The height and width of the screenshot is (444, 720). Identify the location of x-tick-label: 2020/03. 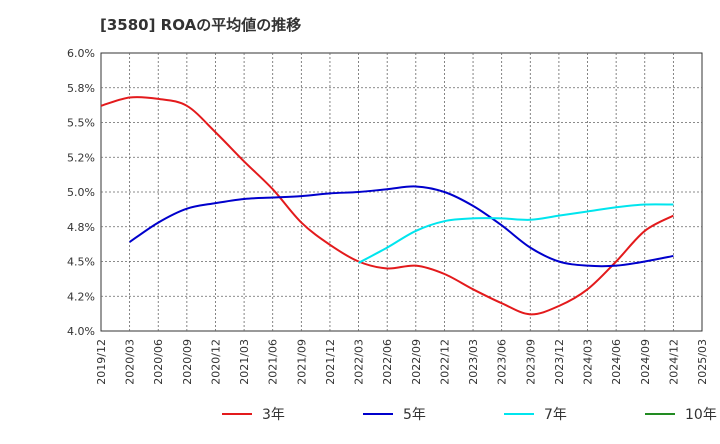
(130, 362).